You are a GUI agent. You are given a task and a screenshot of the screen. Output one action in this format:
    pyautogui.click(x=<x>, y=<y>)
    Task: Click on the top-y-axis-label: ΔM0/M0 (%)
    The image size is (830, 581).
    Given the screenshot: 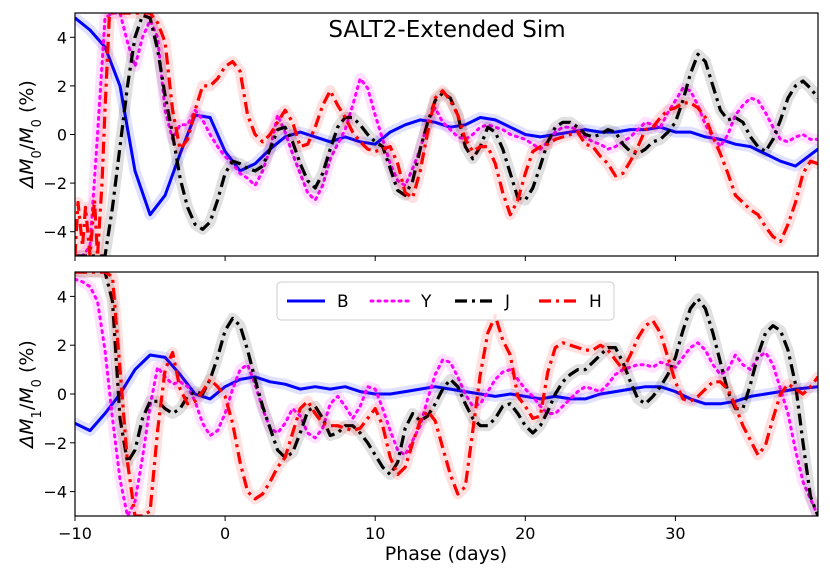 What is the action you would take?
    pyautogui.click(x=30, y=135)
    